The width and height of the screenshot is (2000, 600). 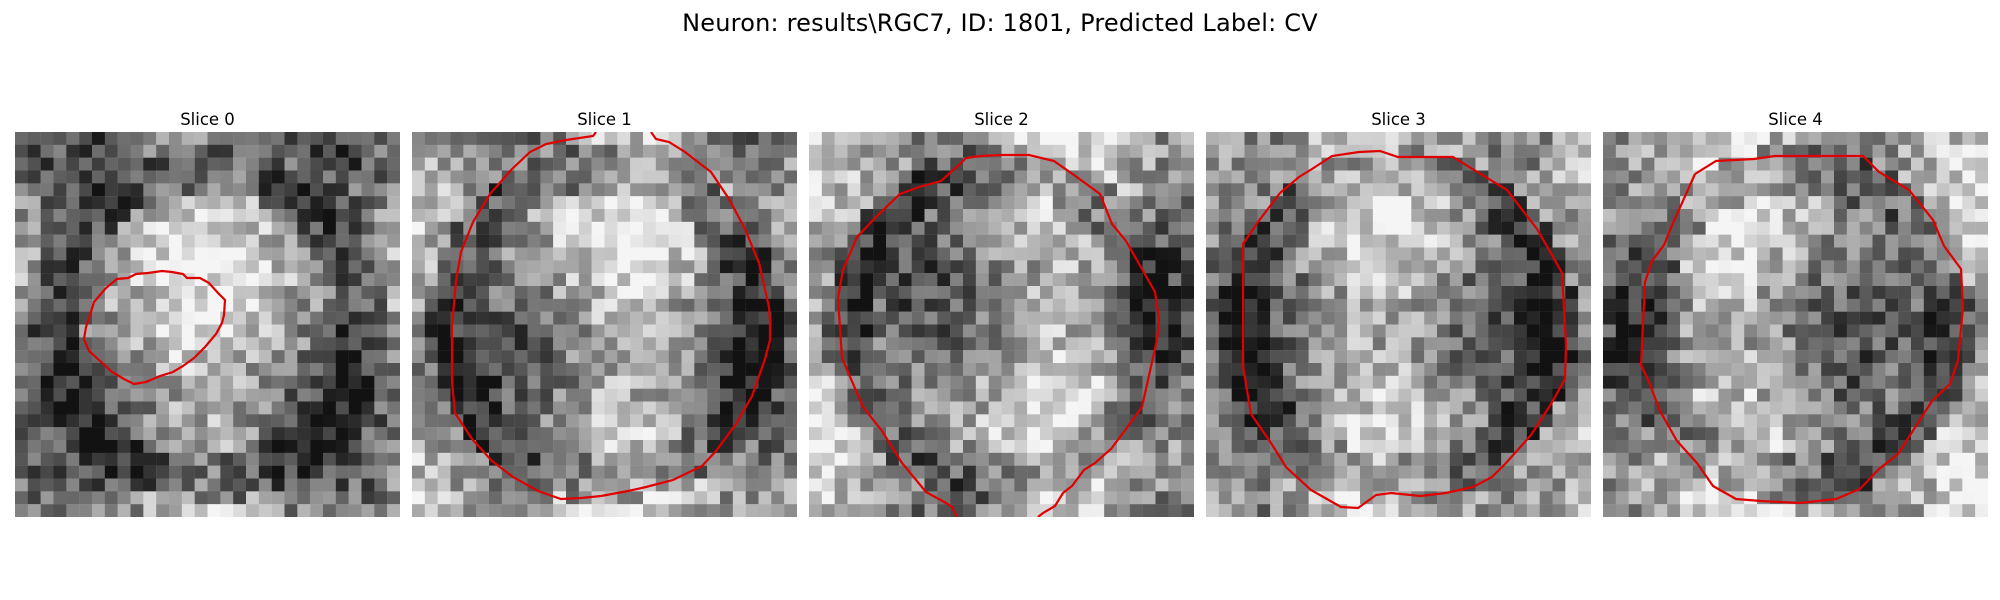 What do you see at coordinates (1398, 119) in the screenshot?
I see `slice-title-3: Slice 3` at bounding box center [1398, 119].